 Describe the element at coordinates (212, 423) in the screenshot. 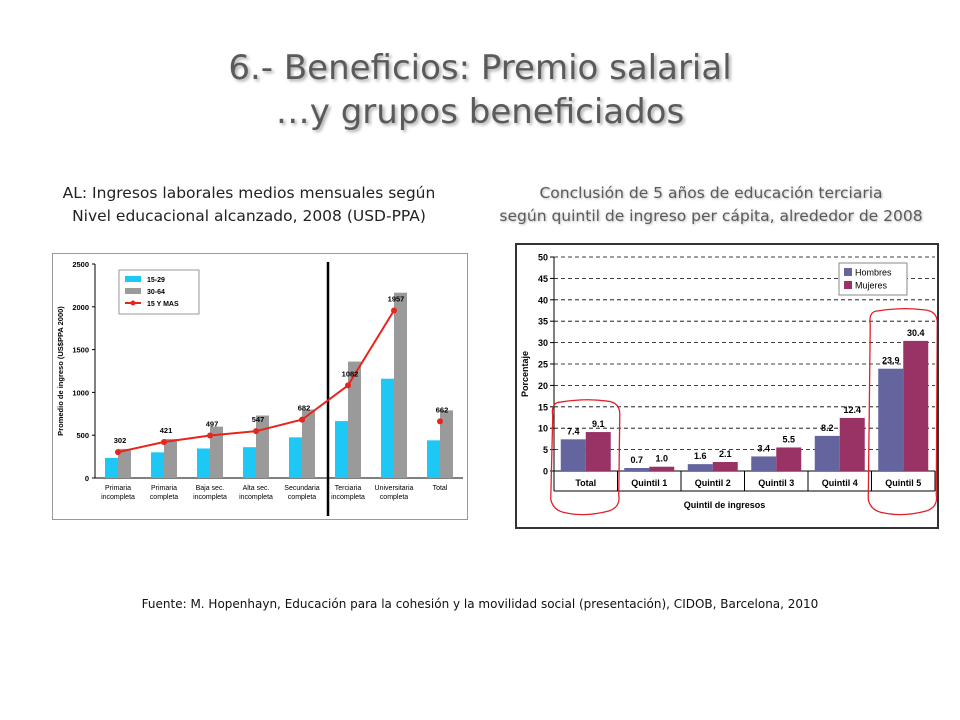

I see `line-value-label: 497` at that location.